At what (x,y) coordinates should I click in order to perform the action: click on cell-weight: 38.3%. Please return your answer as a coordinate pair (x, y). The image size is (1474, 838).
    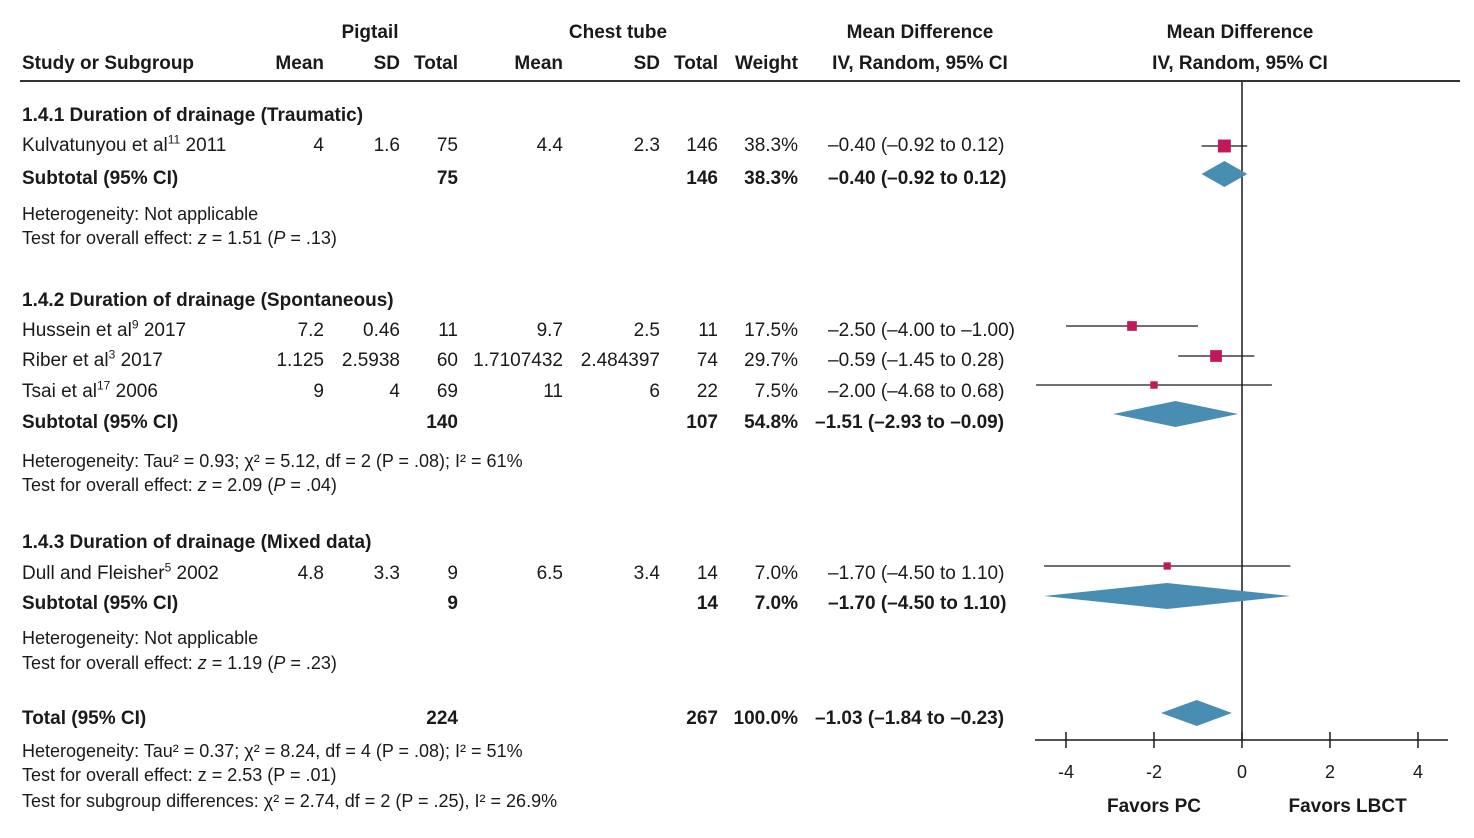
    Looking at the image, I should click on (771, 145).